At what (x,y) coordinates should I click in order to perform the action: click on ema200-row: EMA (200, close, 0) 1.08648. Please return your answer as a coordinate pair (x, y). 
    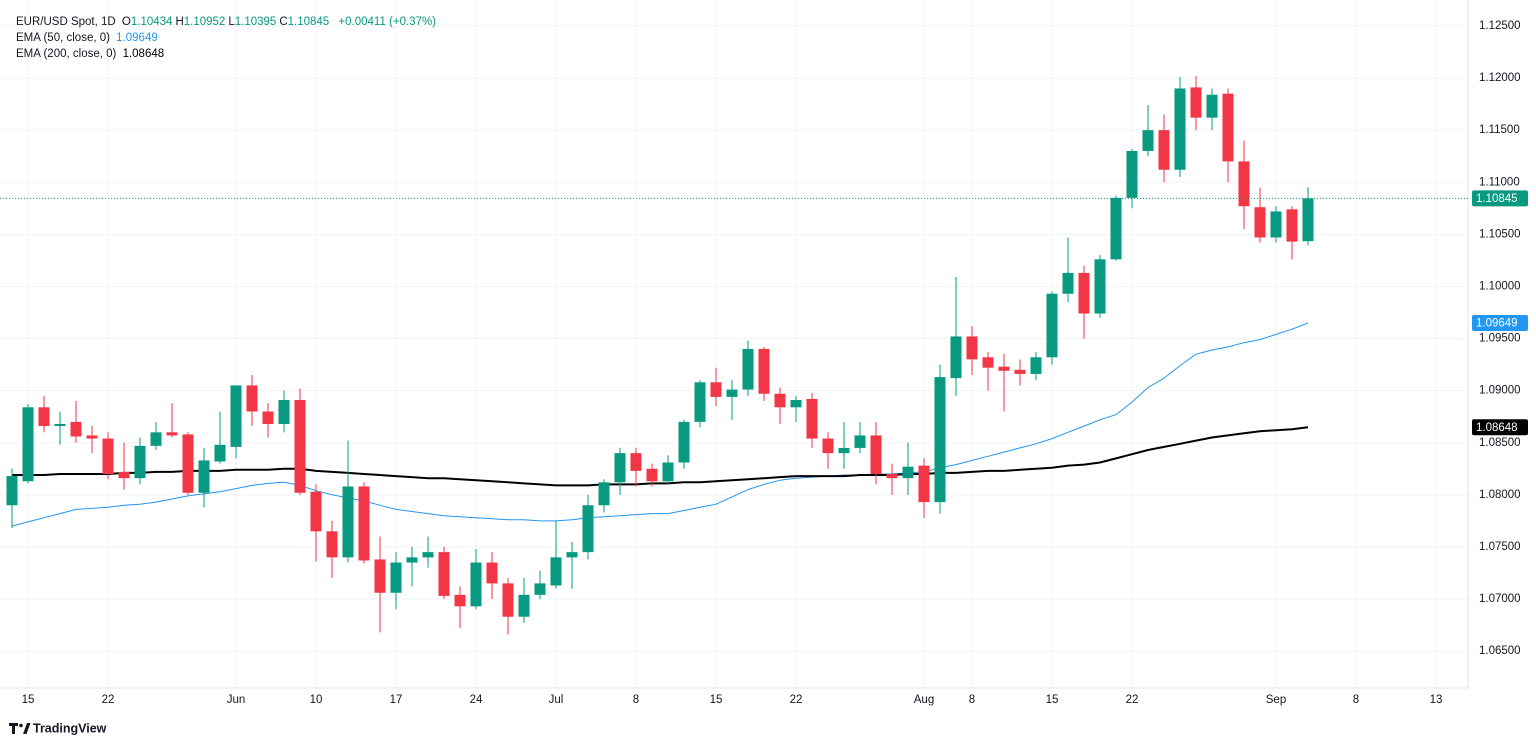
    Looking at the image, I should click on (227, 54).